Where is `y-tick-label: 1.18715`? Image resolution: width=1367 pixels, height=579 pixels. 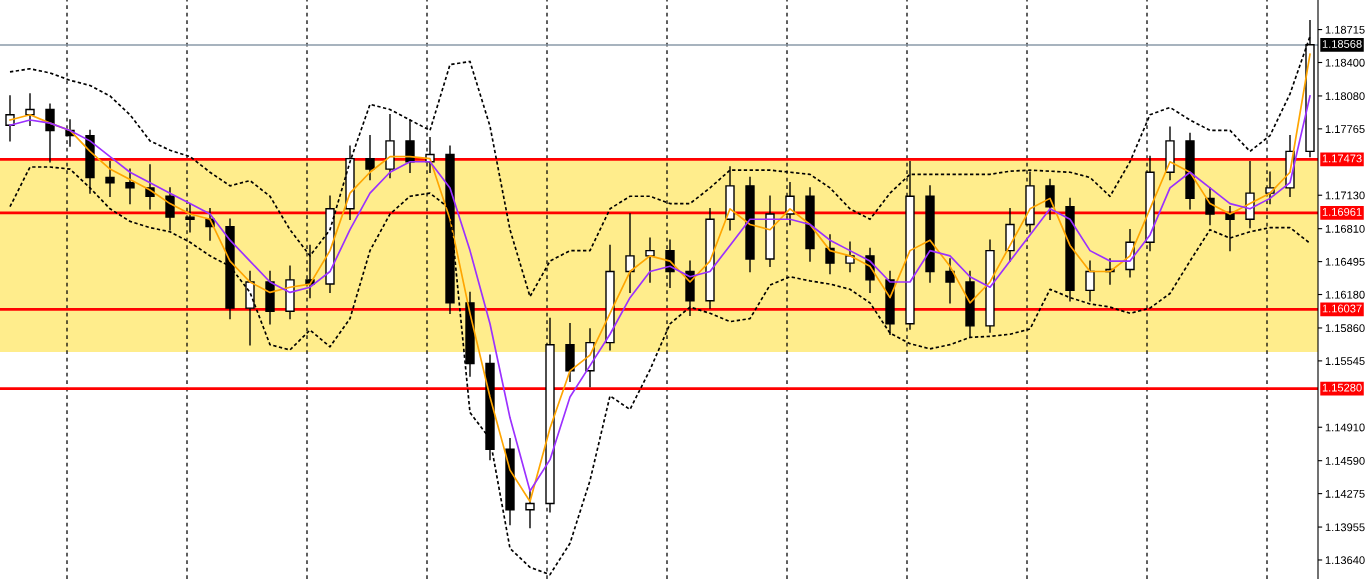 y-tick-label: 1.18715 is located at coordinates (1345, 29).